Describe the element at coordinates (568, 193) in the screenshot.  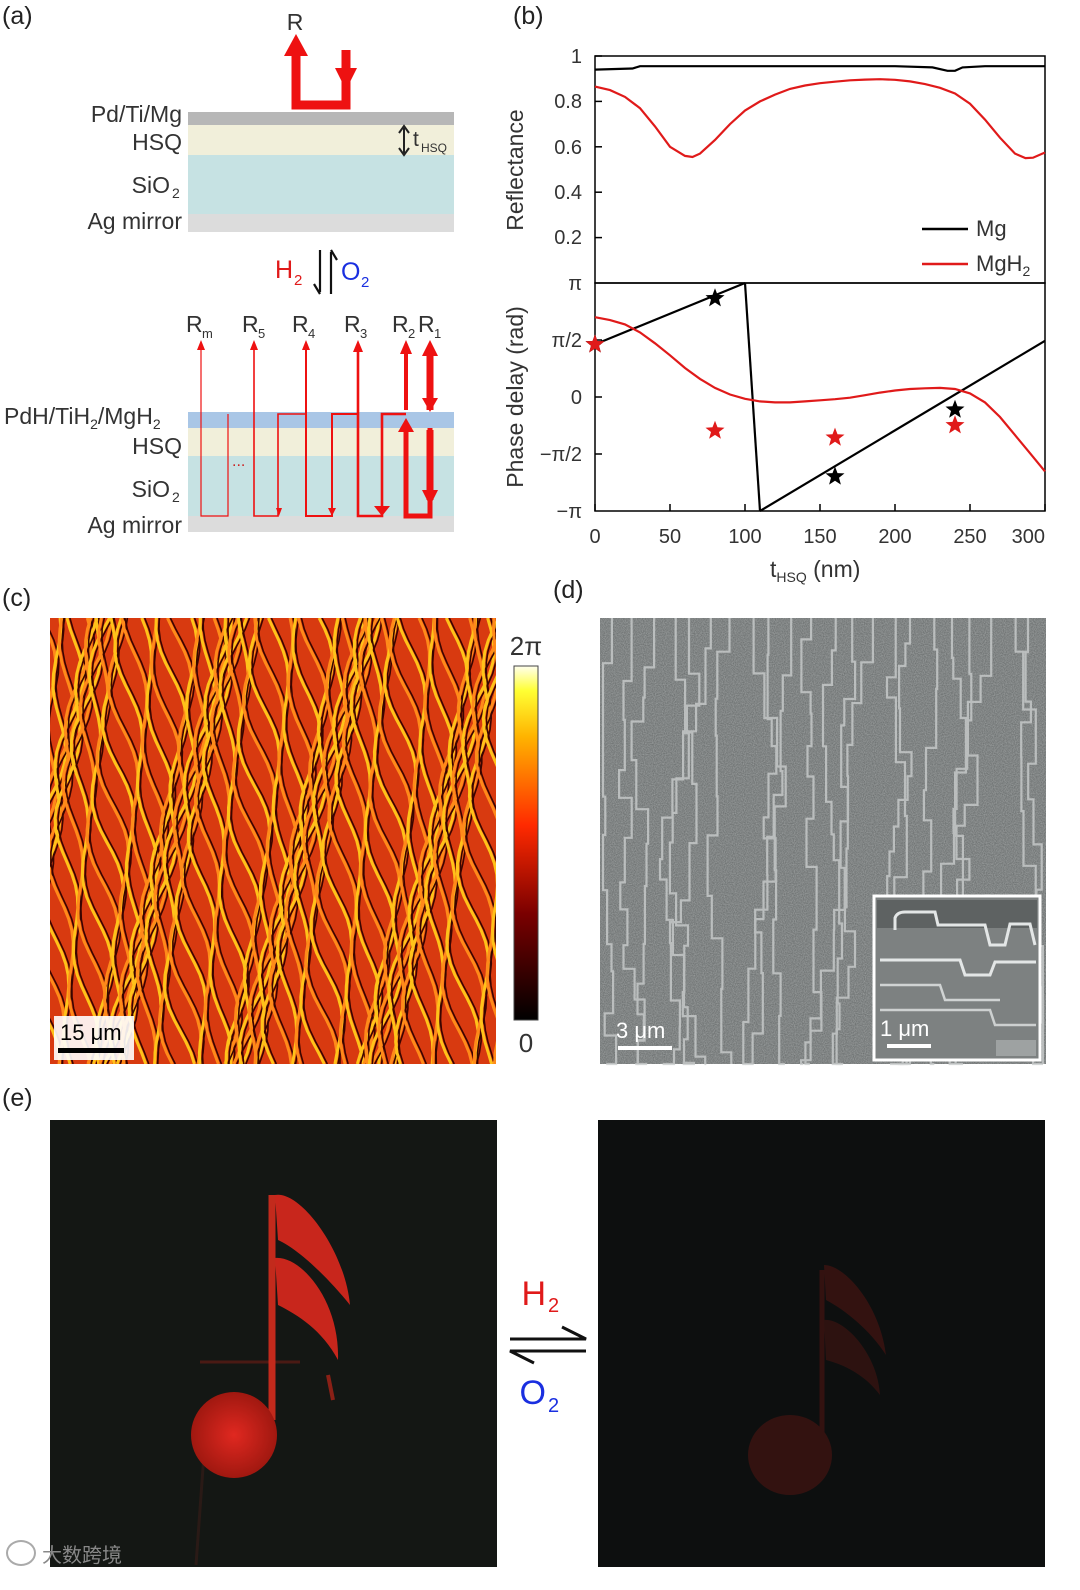
I see `r-tick-0-4: 0.4` at that location.